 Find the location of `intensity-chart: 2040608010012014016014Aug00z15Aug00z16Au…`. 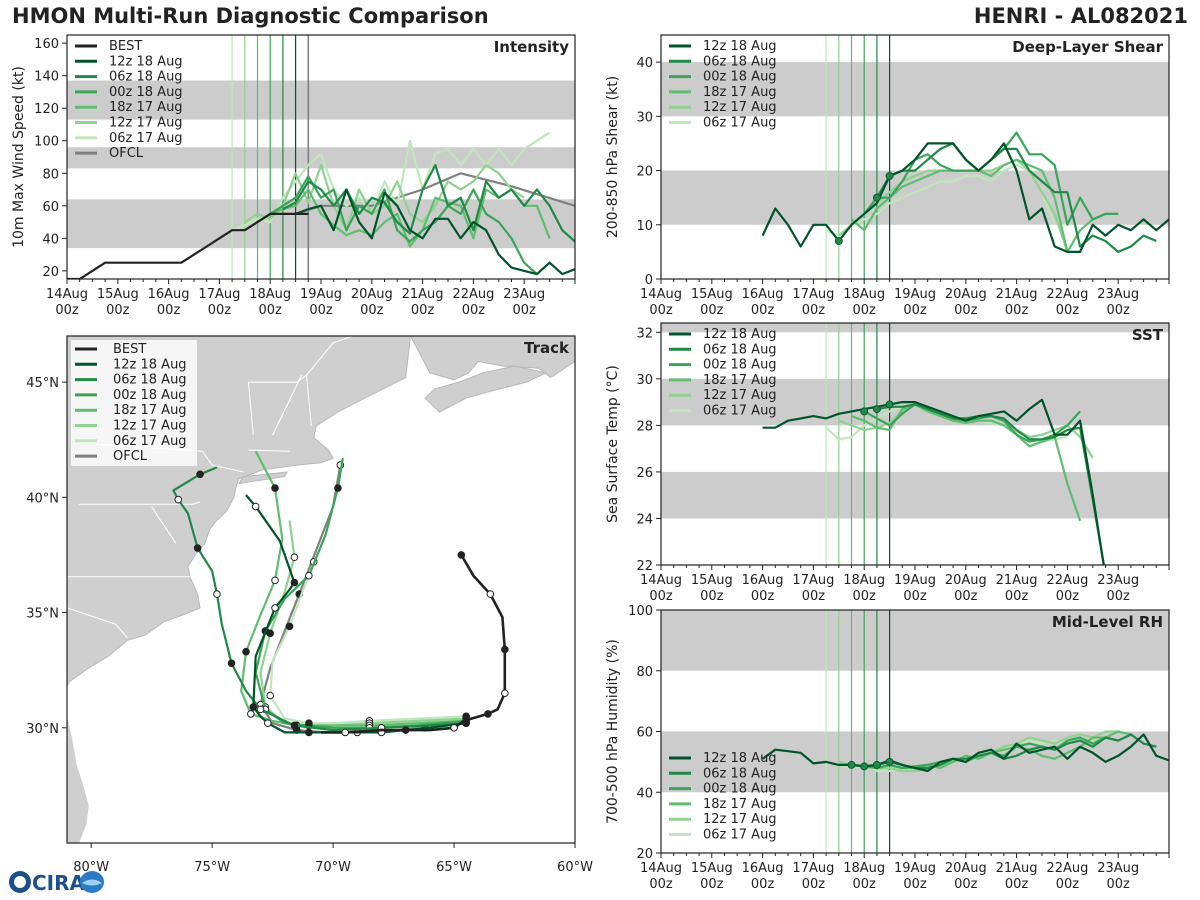

intensity-chart: 2040608010012014016014Aug00z15Aug00z16Au… is located at coordinates (293, 176).